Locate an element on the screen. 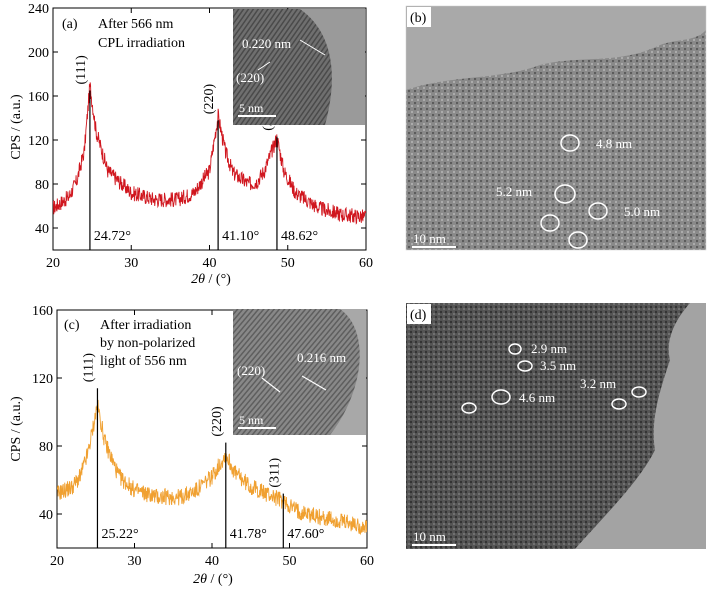 This screenshot has height=593, width=716. chart-c-inset-arrow-right is located at coordinates (314, 383).